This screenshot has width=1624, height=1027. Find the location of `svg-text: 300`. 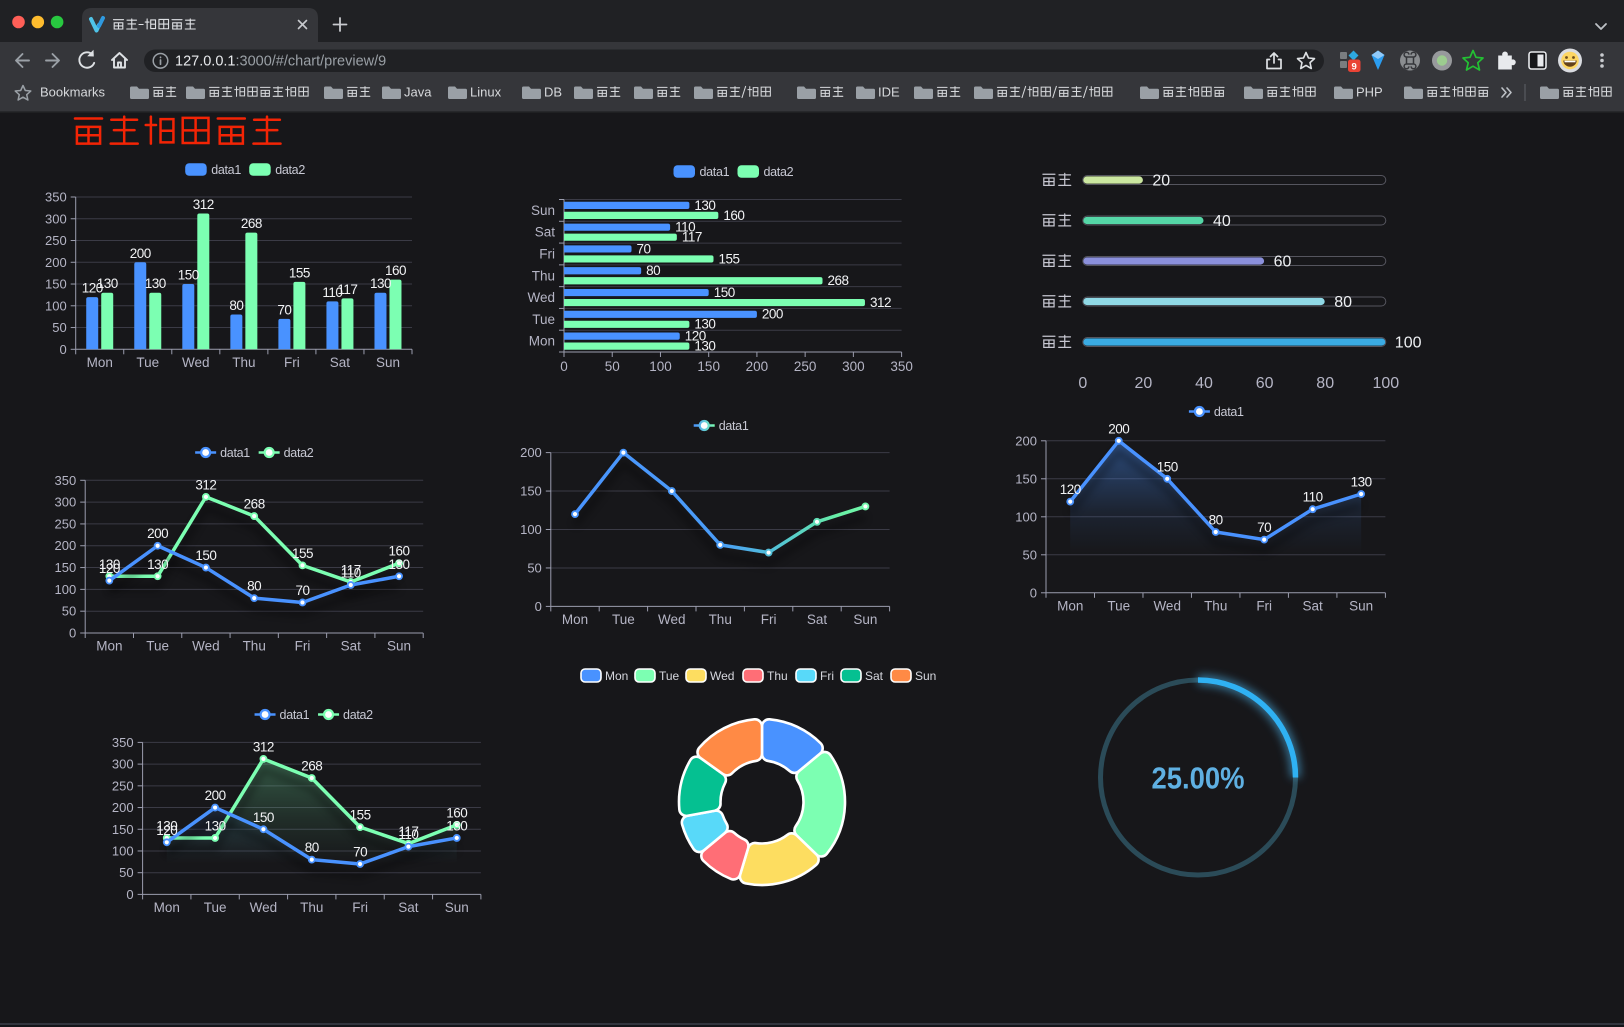

svg-text: 300 is located at coordinates (853, 366).